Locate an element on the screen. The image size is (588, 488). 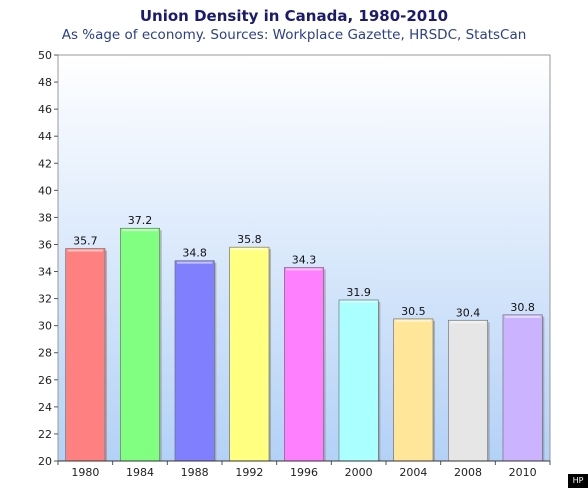
x-tick-label: 1988 is located at coordinates (195, 472).